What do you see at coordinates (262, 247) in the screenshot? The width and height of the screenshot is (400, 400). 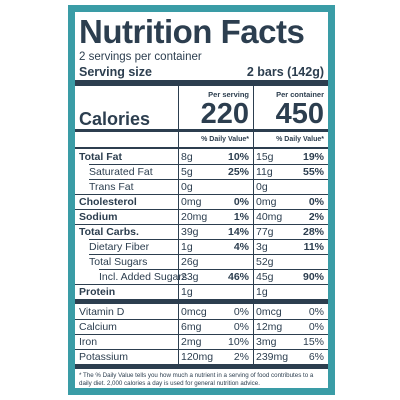 I see `amount: 3g` at bounding box center [262, 247].